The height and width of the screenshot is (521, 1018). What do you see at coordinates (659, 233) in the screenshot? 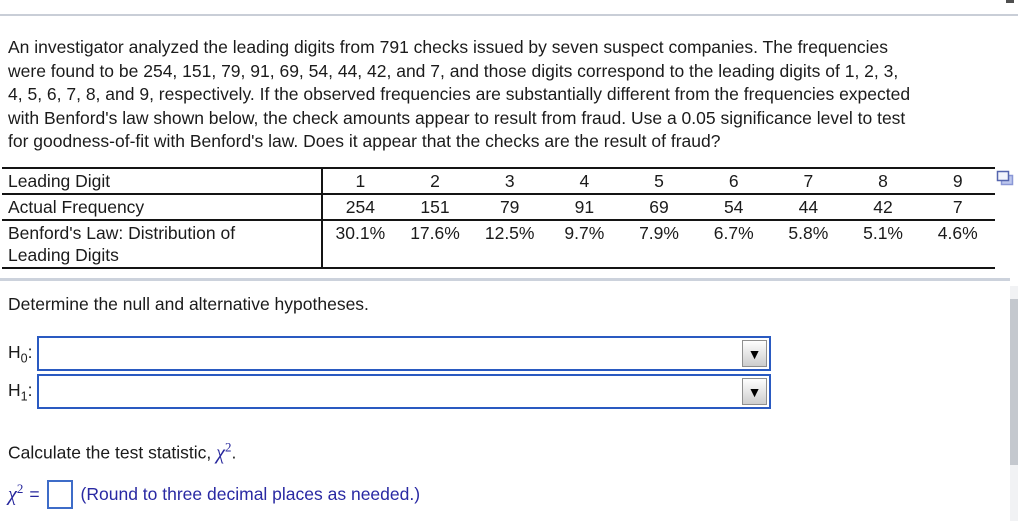
I see `percent-cell: 7.9%` at bounding box center [659, 233].